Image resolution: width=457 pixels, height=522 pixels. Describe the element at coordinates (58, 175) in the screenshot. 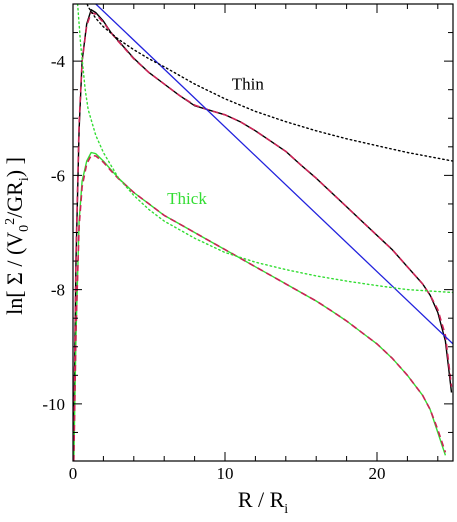

I see `y-tick-label--6: -6` at that location.